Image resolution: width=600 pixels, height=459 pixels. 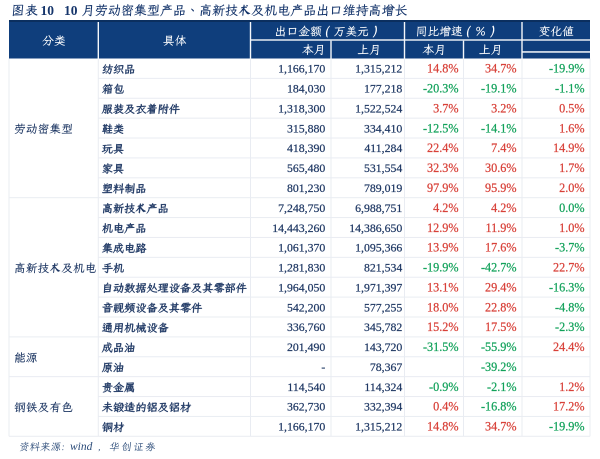 What do you see at coordinates (378, 248) in the screenshot?
I see `svg-text: 1,095,366` at bounding box center [378, 248].